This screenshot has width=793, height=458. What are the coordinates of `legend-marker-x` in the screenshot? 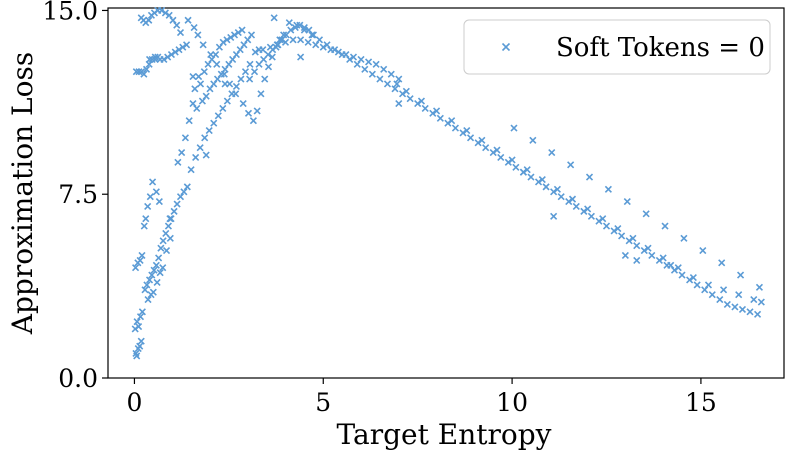 It's located at (506, 47).